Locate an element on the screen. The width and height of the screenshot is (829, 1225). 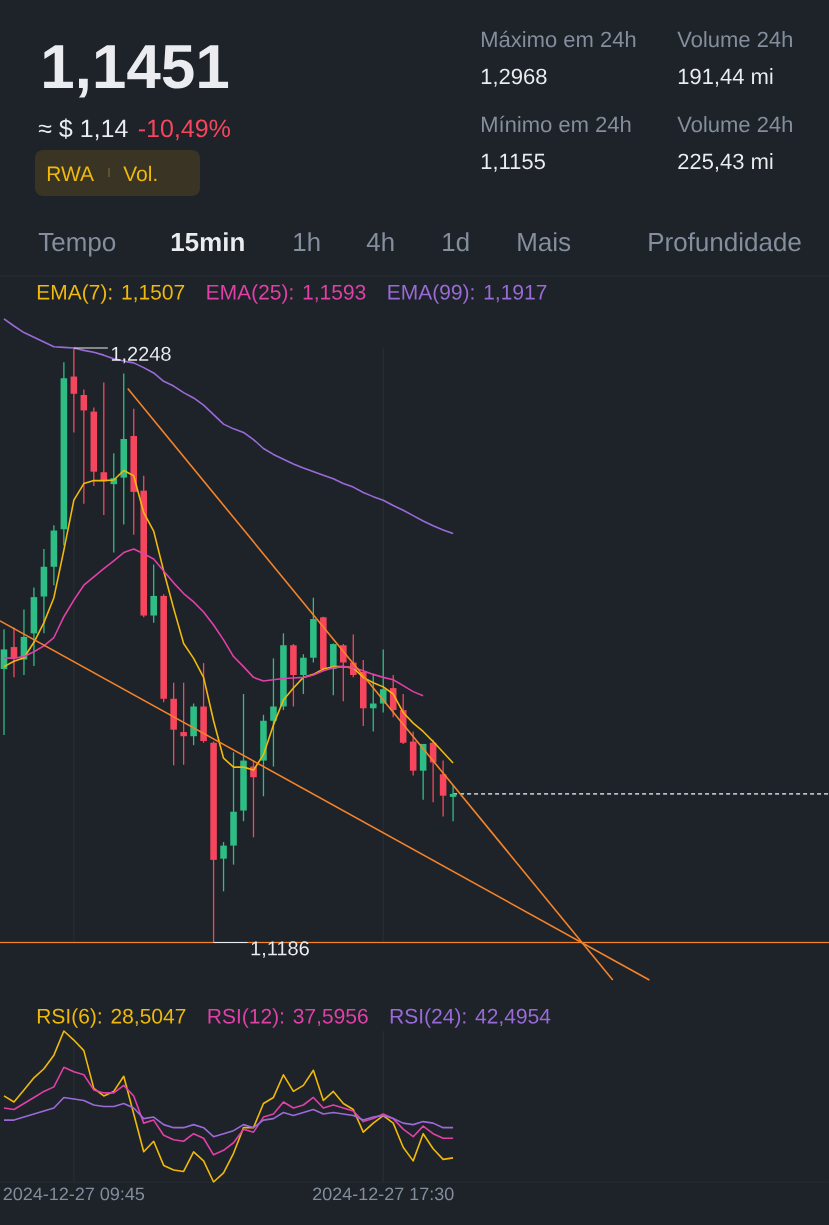
text: Profundidade is located at coordinates (725, 242).